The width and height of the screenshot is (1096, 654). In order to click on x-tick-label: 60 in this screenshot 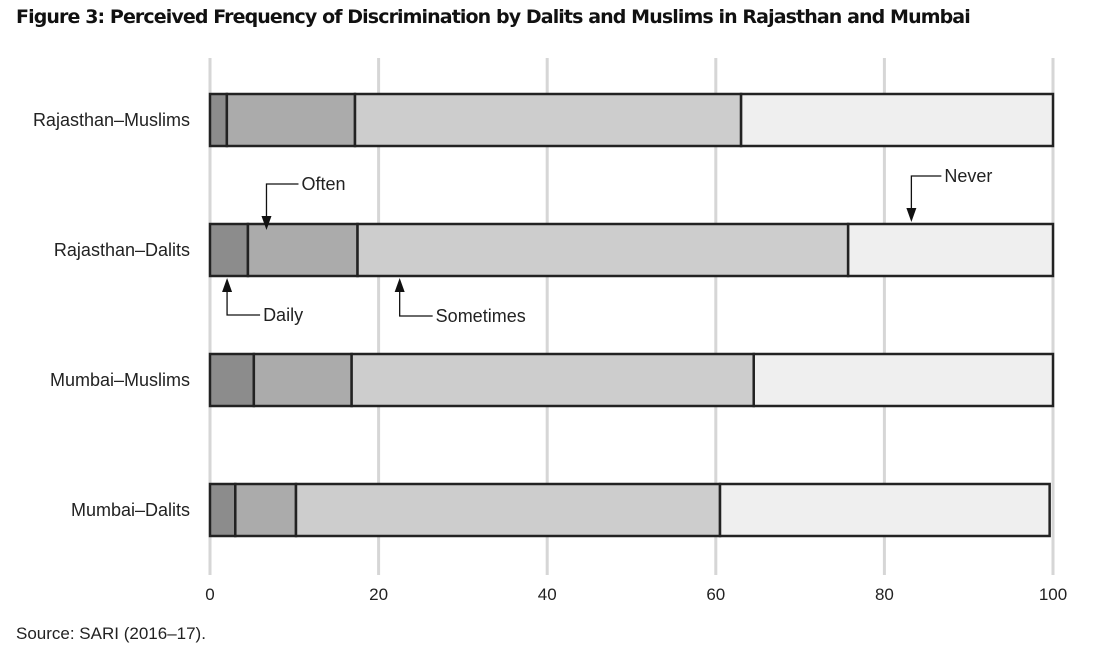, I will do `click(715, 594)`.